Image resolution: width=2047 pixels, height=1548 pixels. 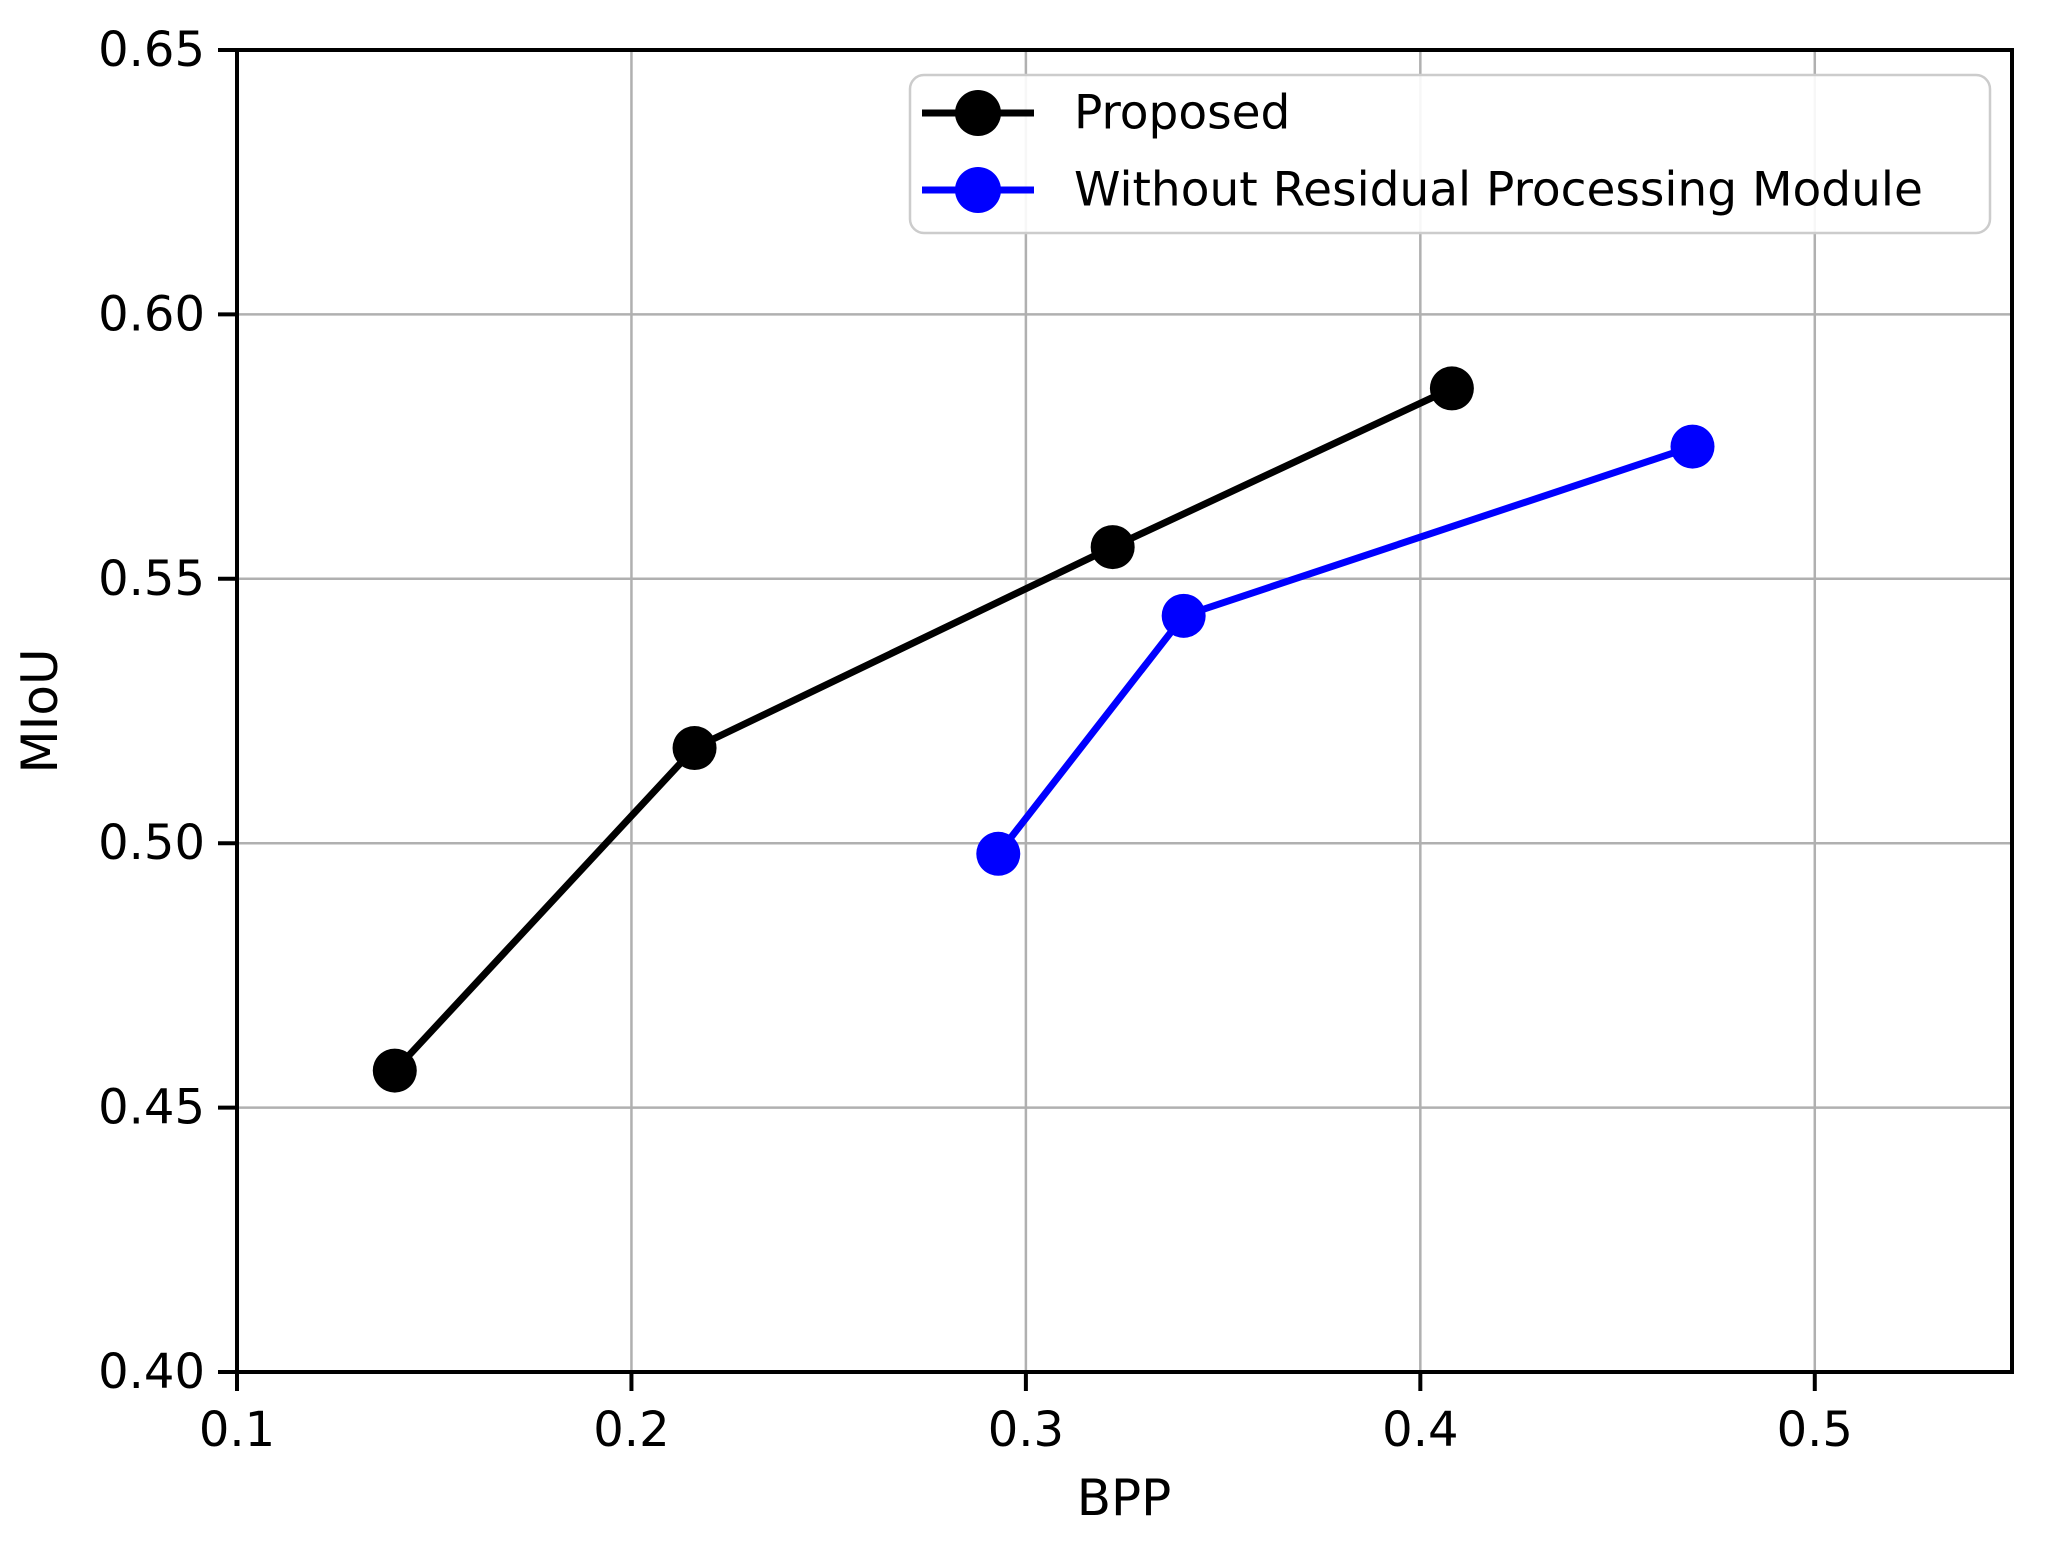 What do you see at coordinates (1182, 113) in the screenshot?
I see `legend-label-proposed: Proposed` at bounding box center [1182, 113].